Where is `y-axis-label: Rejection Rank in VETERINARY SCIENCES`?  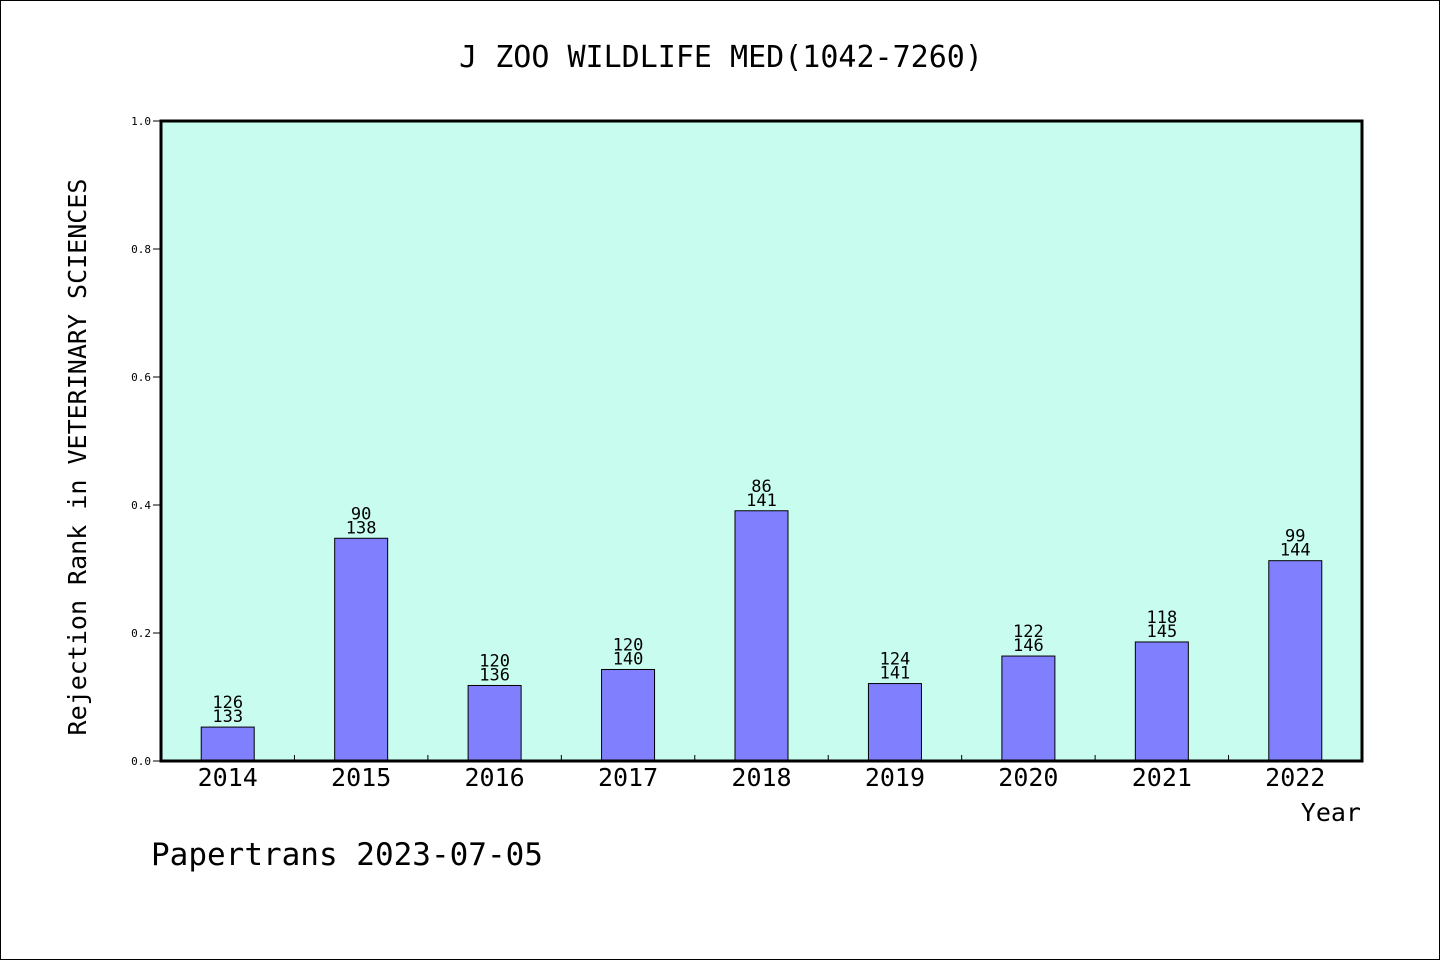
y-axis-label: Rejection Rank in VETERINARY SCIENCES is located at coordinates (77, 457).